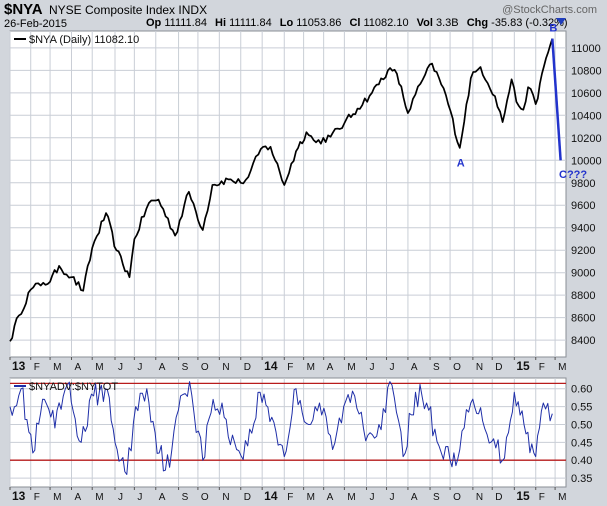 This screenshot has width=607, height=506. Describe the element at coordinates (583, 274) in the screenshot. I see `y-tick-label: 9000` at that location.